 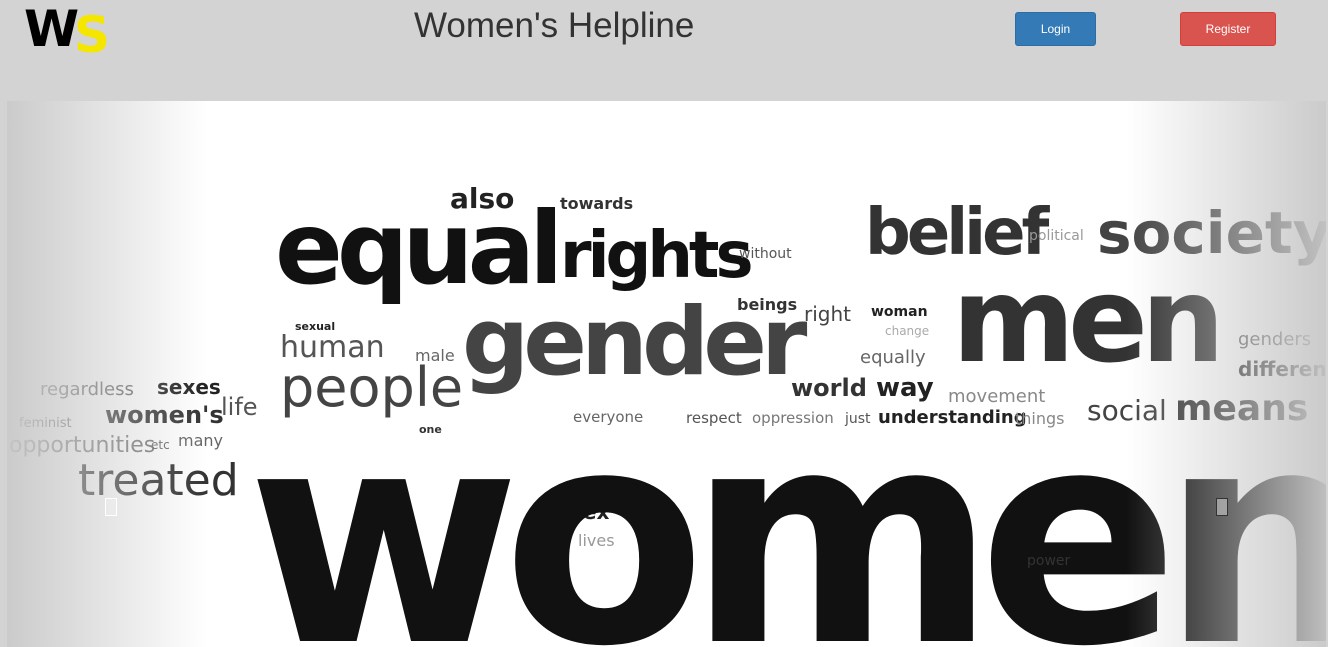 I want to click on word-cloud-word: way, so click(x=905, y=388).